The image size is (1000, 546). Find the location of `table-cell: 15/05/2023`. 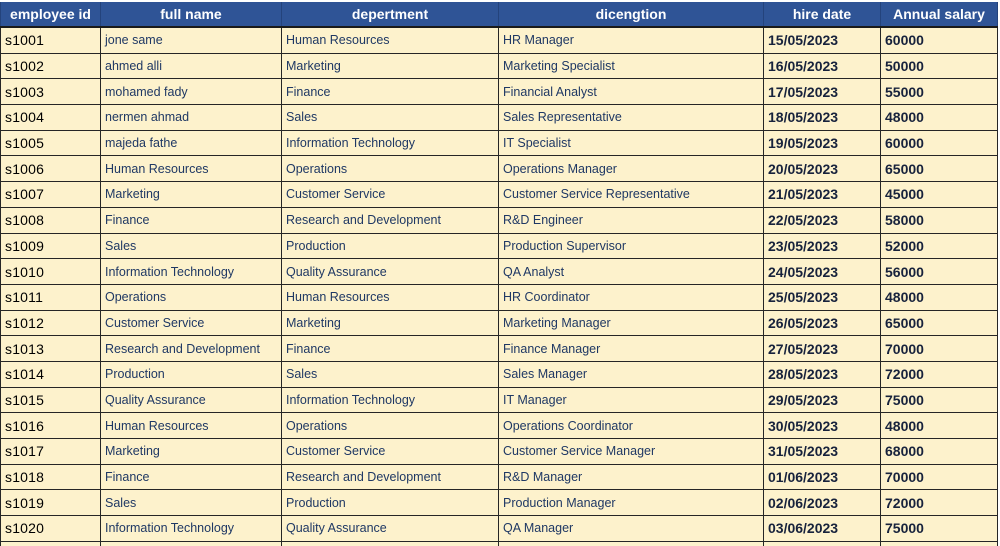

table-cell: 15/05/2023 is located at coordinates (822, 40).